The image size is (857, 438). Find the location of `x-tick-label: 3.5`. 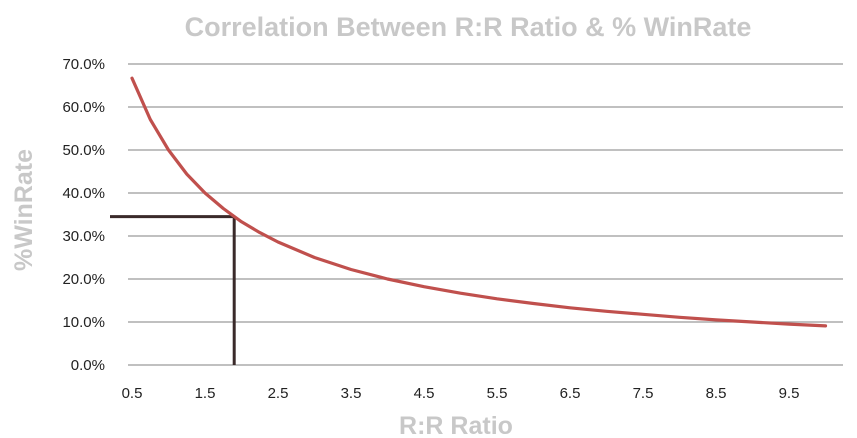

x-tick-label: 3.5 is located at coordinates (351, 393).